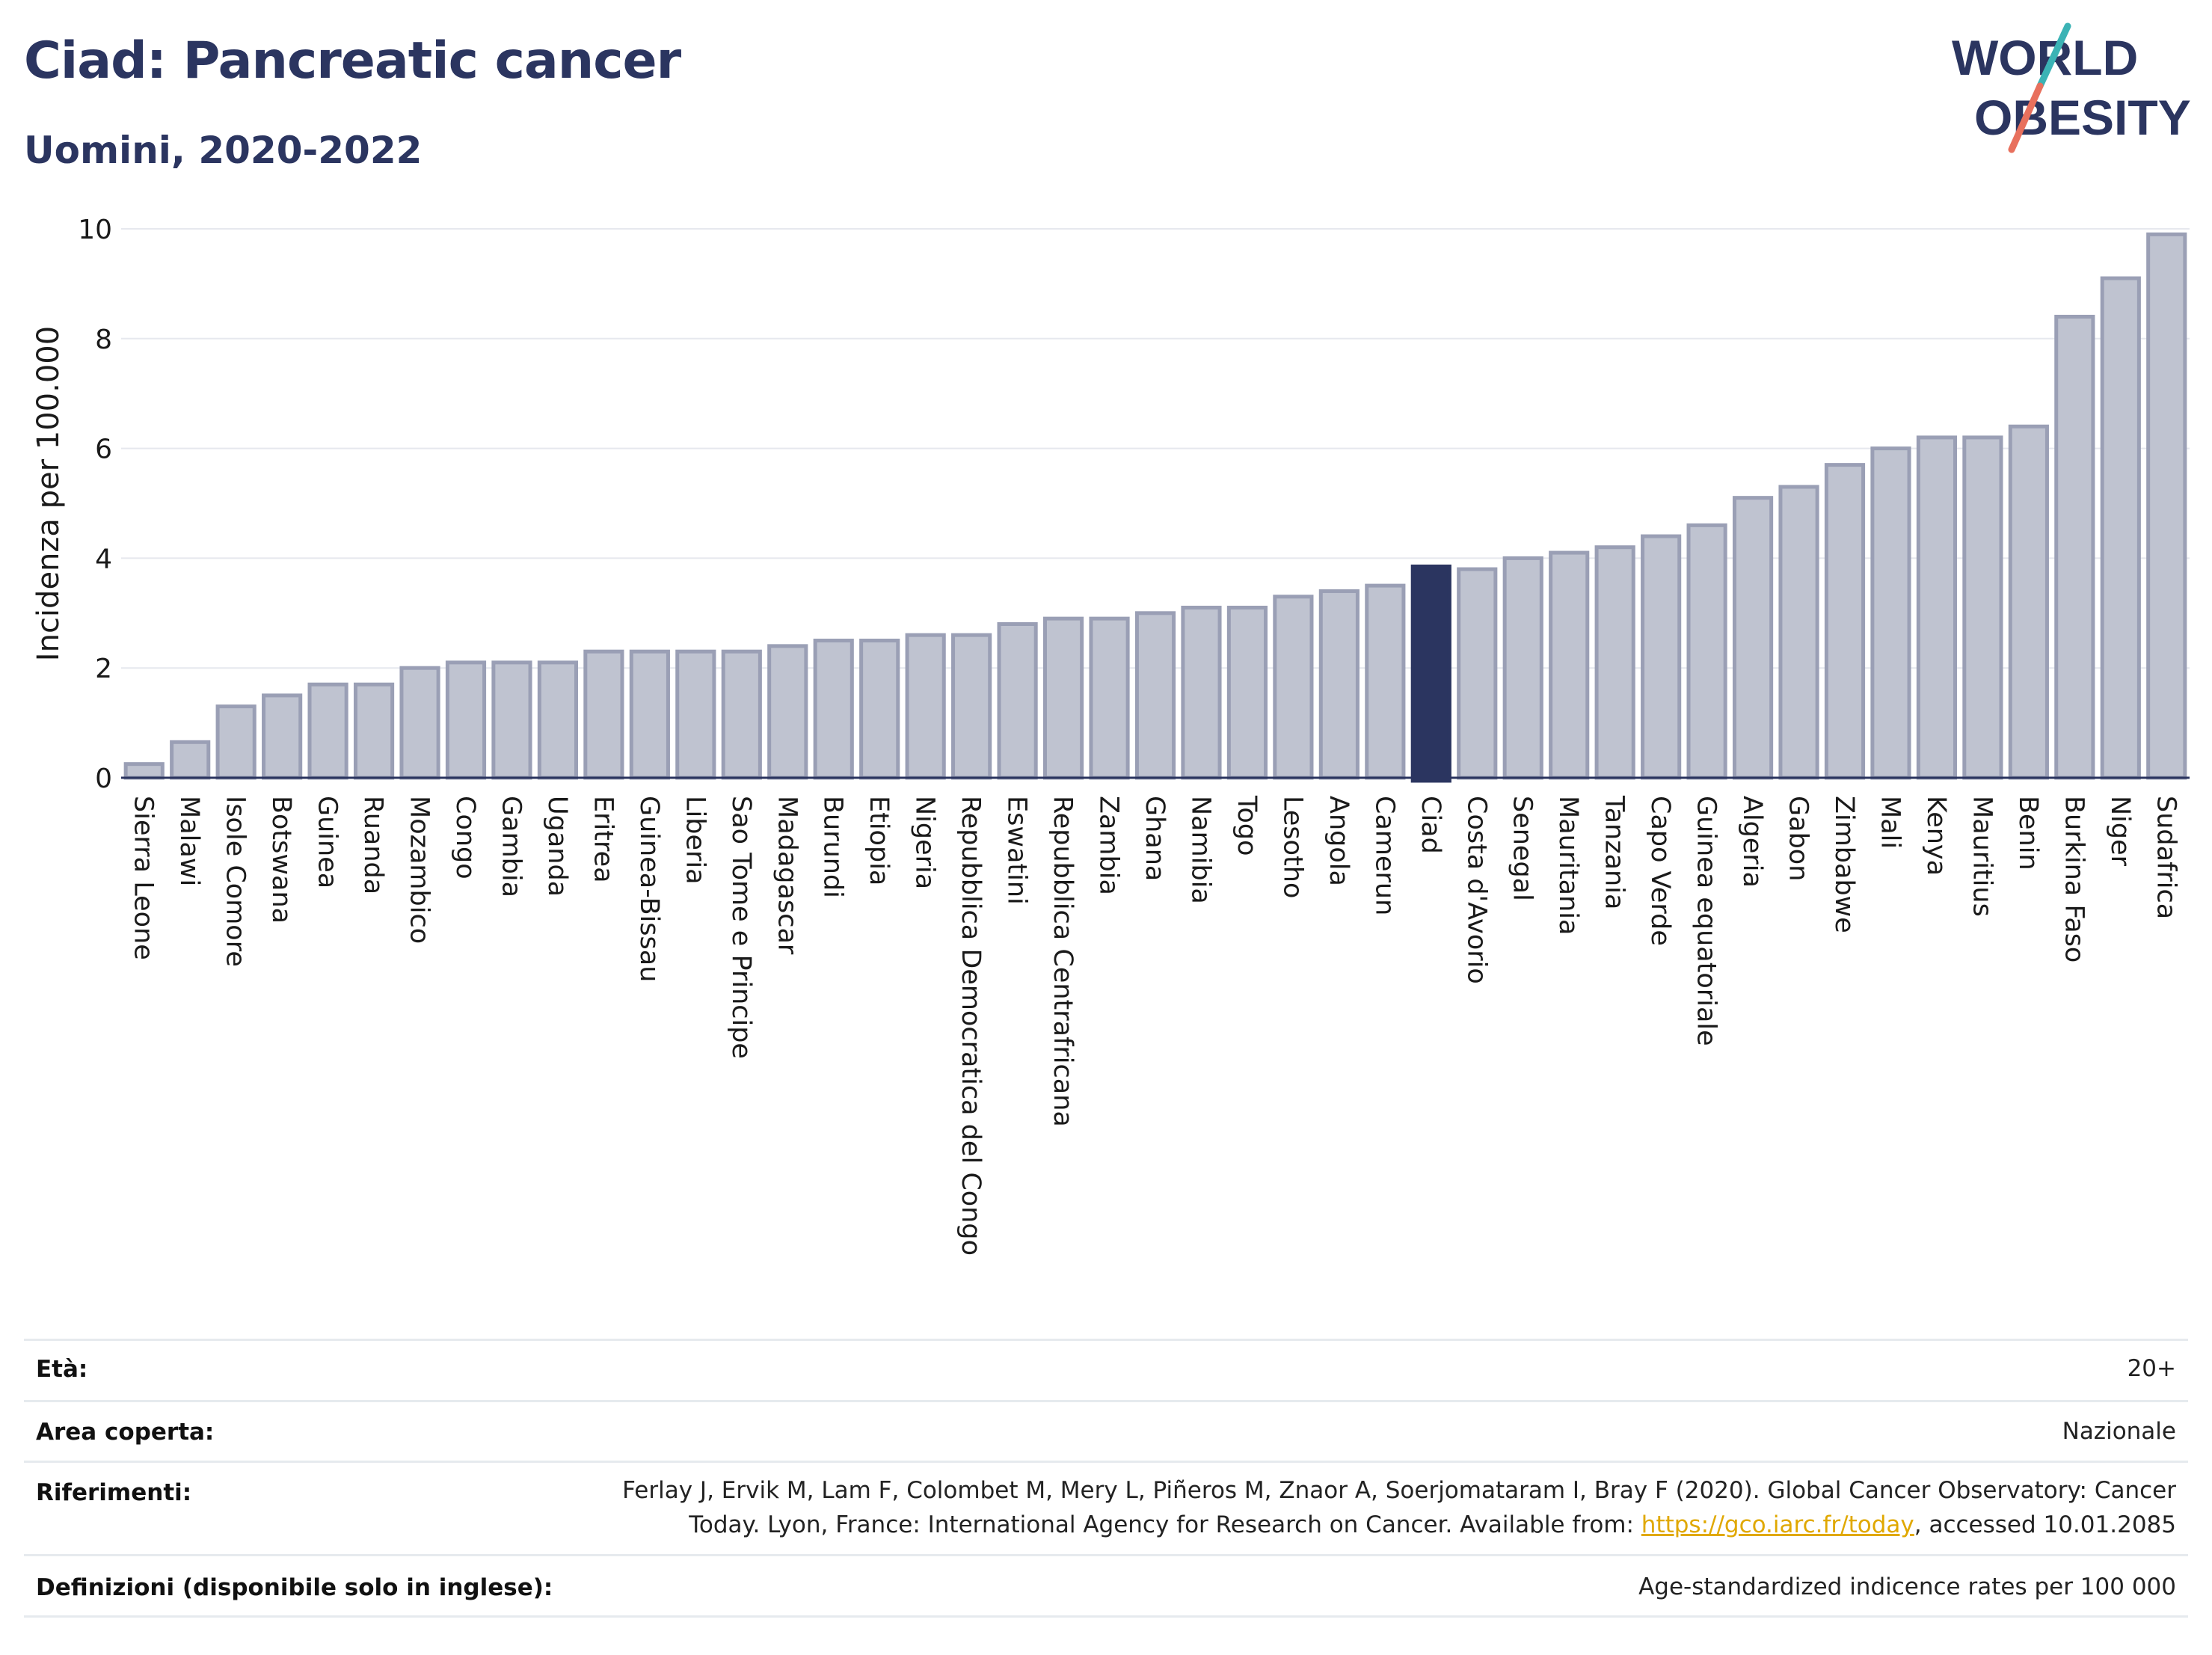  I want to click on x-tick-label: Benin, so click(2028, 833).